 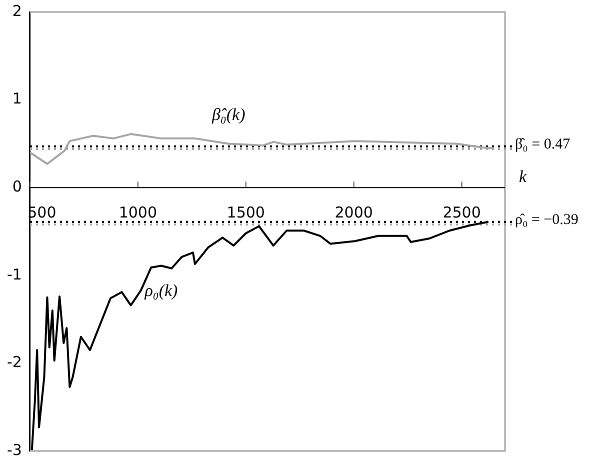 What do you see at coordinates (523, 176) in the screenshot?
I see `x-axis-title: k` at bounding box center [523, 176].